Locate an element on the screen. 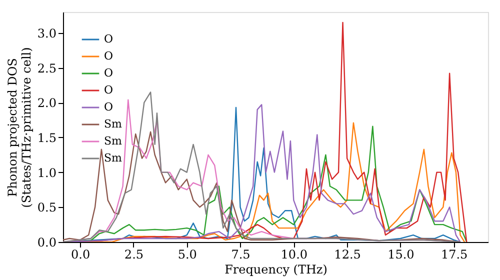 Image resolution: width=500 pixels, height=280 pixels. x-tick-label: 12.5 is located at coordinates (347, 255).